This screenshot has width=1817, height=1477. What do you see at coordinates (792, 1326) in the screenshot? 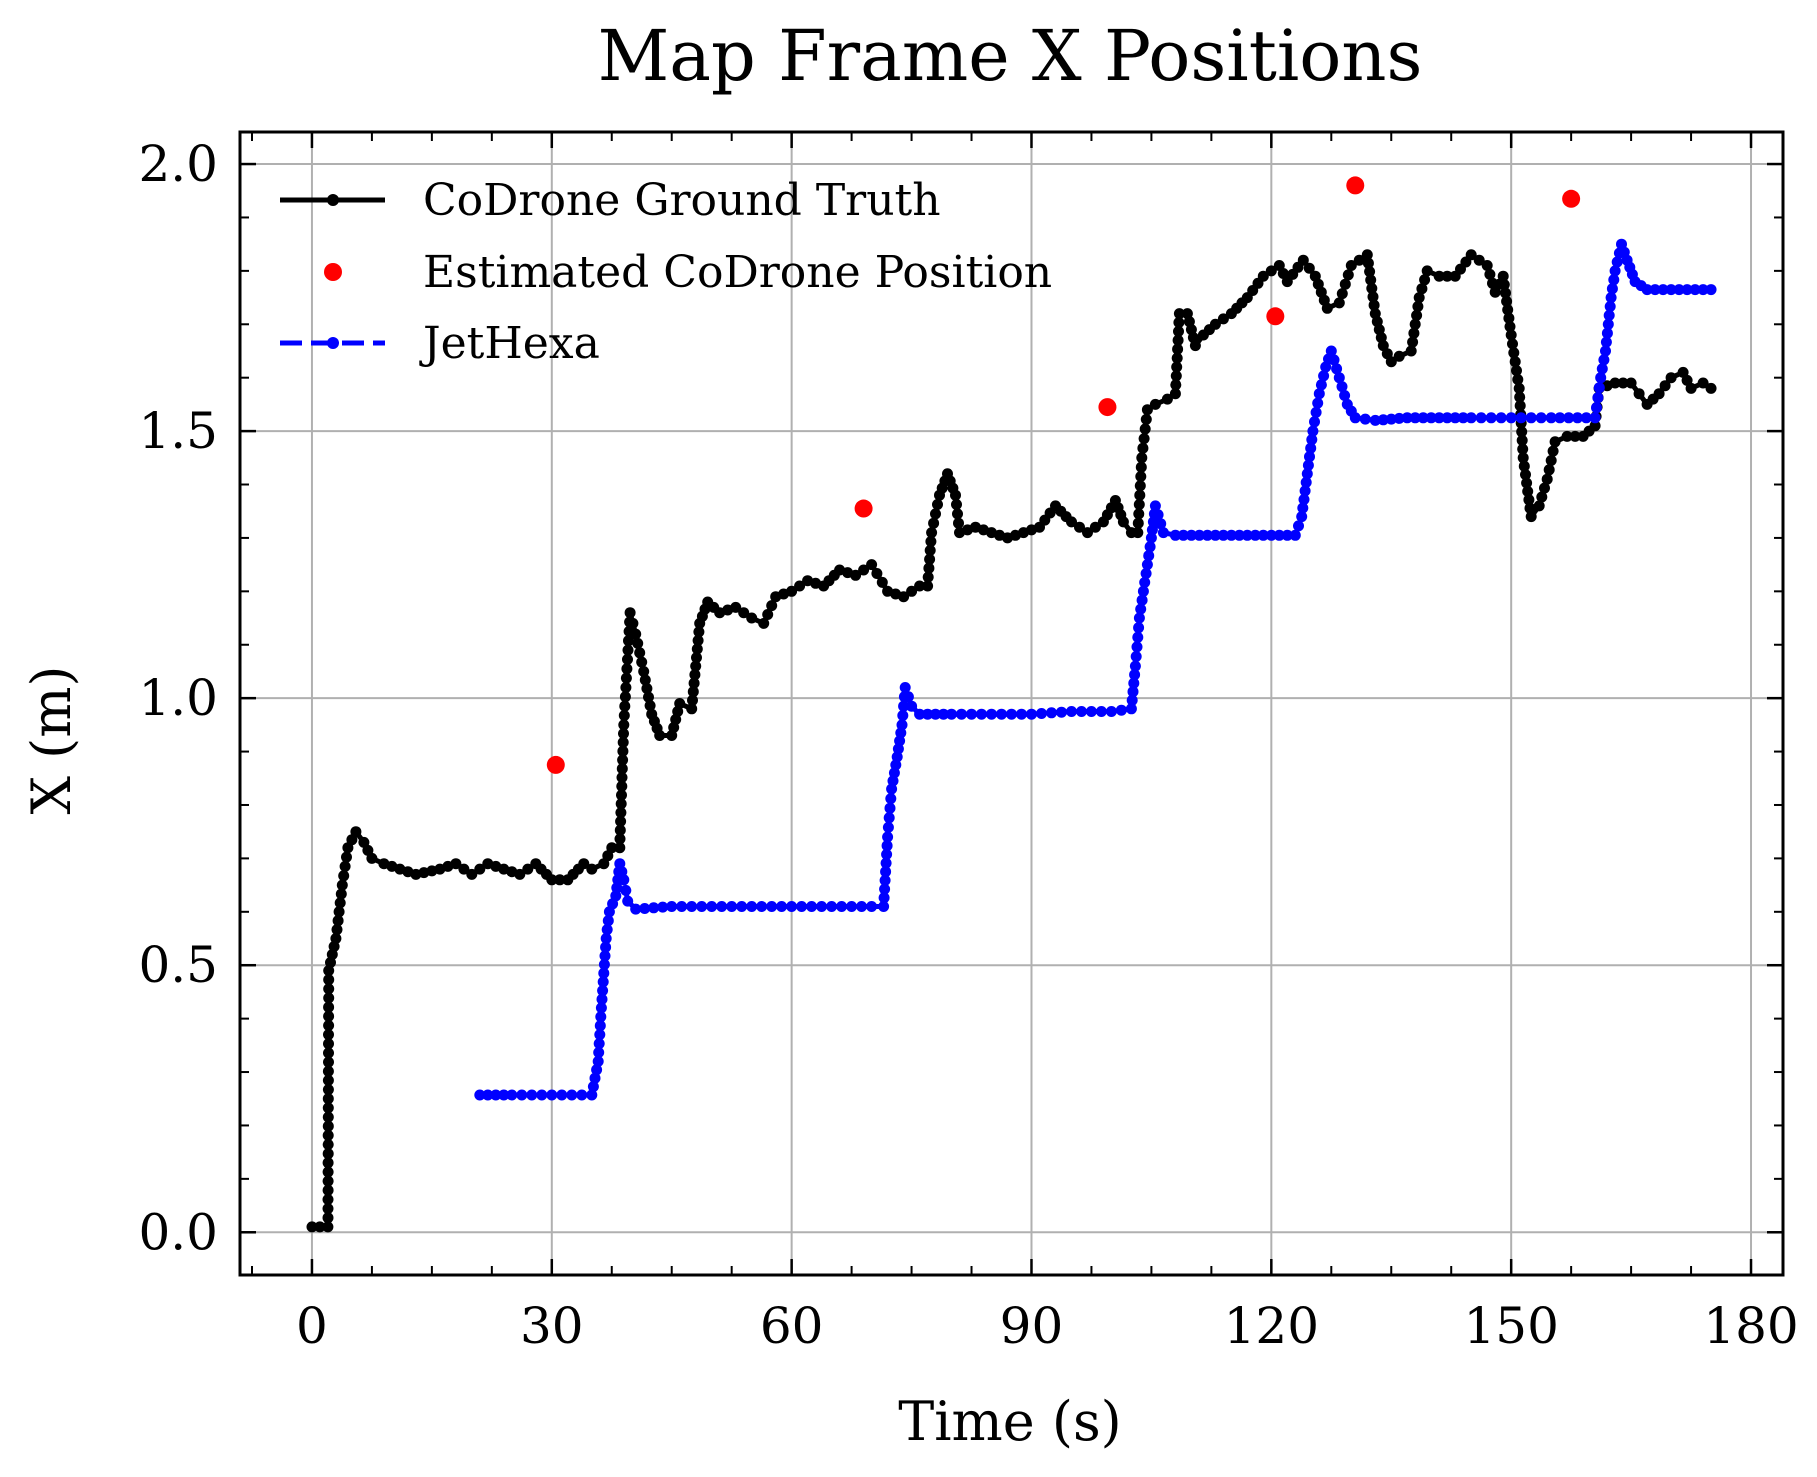
I see `x-tick-label: 60` at bounding box center [792, 1326].